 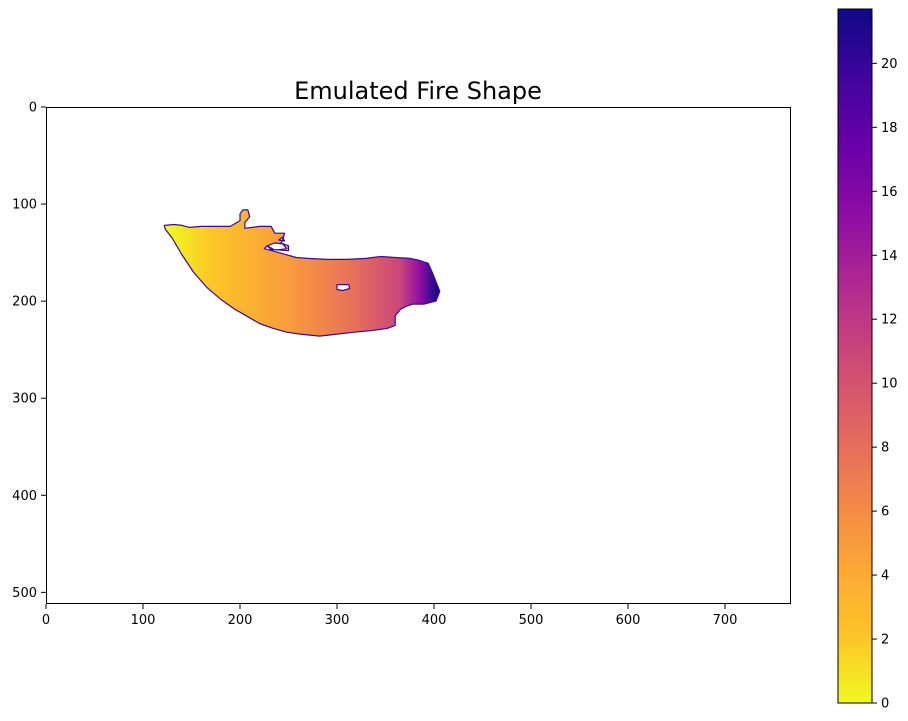 What do you see at coordinates (889, 128) in the screenshot?
I see `colorbar-tick-label: 18` at bounding box center [889, 128].